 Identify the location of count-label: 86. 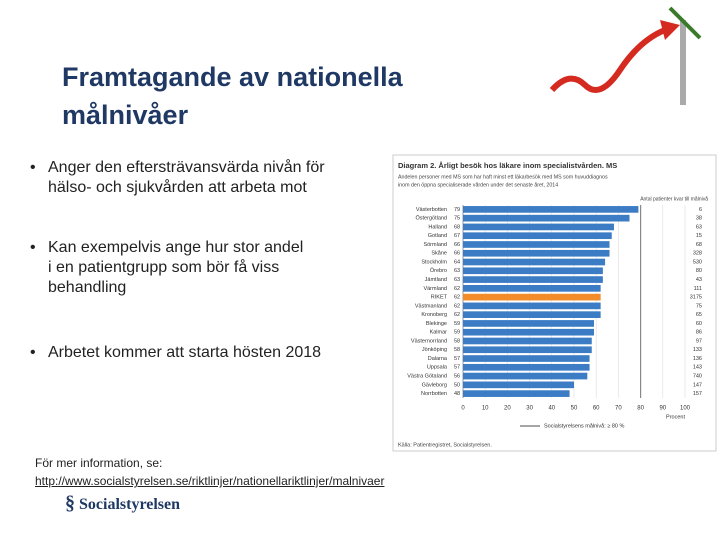
(699, 333).